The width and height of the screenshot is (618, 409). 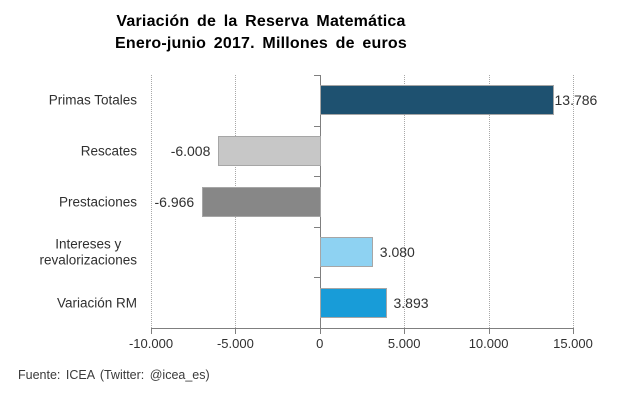 I want to click on category-label: Intereses y revalorizaciones, so click(x=88, y=252).